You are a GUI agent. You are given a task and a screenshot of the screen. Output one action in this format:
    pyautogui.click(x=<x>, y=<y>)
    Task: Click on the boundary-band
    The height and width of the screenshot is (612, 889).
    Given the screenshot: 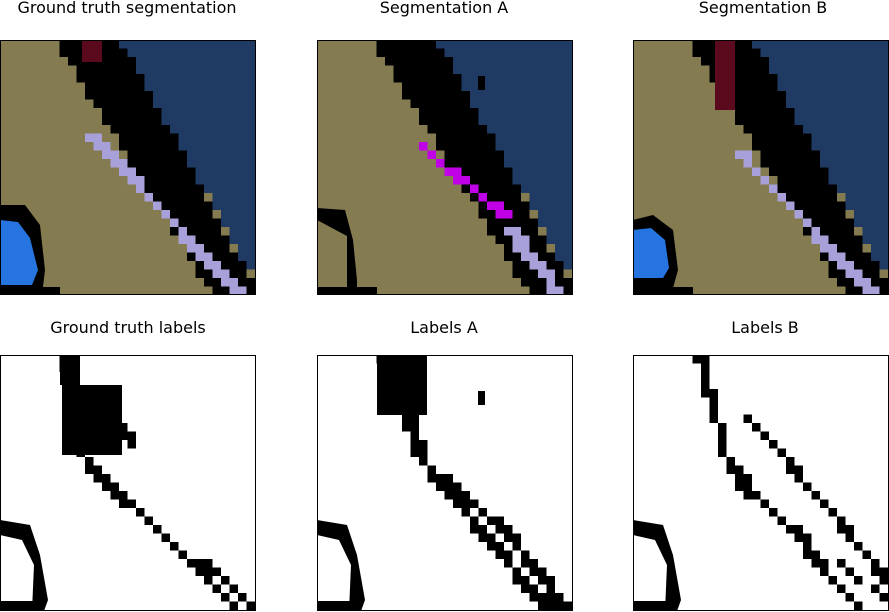 What is the action you would take?
    pyautogui.click(x=153, y=167)
    